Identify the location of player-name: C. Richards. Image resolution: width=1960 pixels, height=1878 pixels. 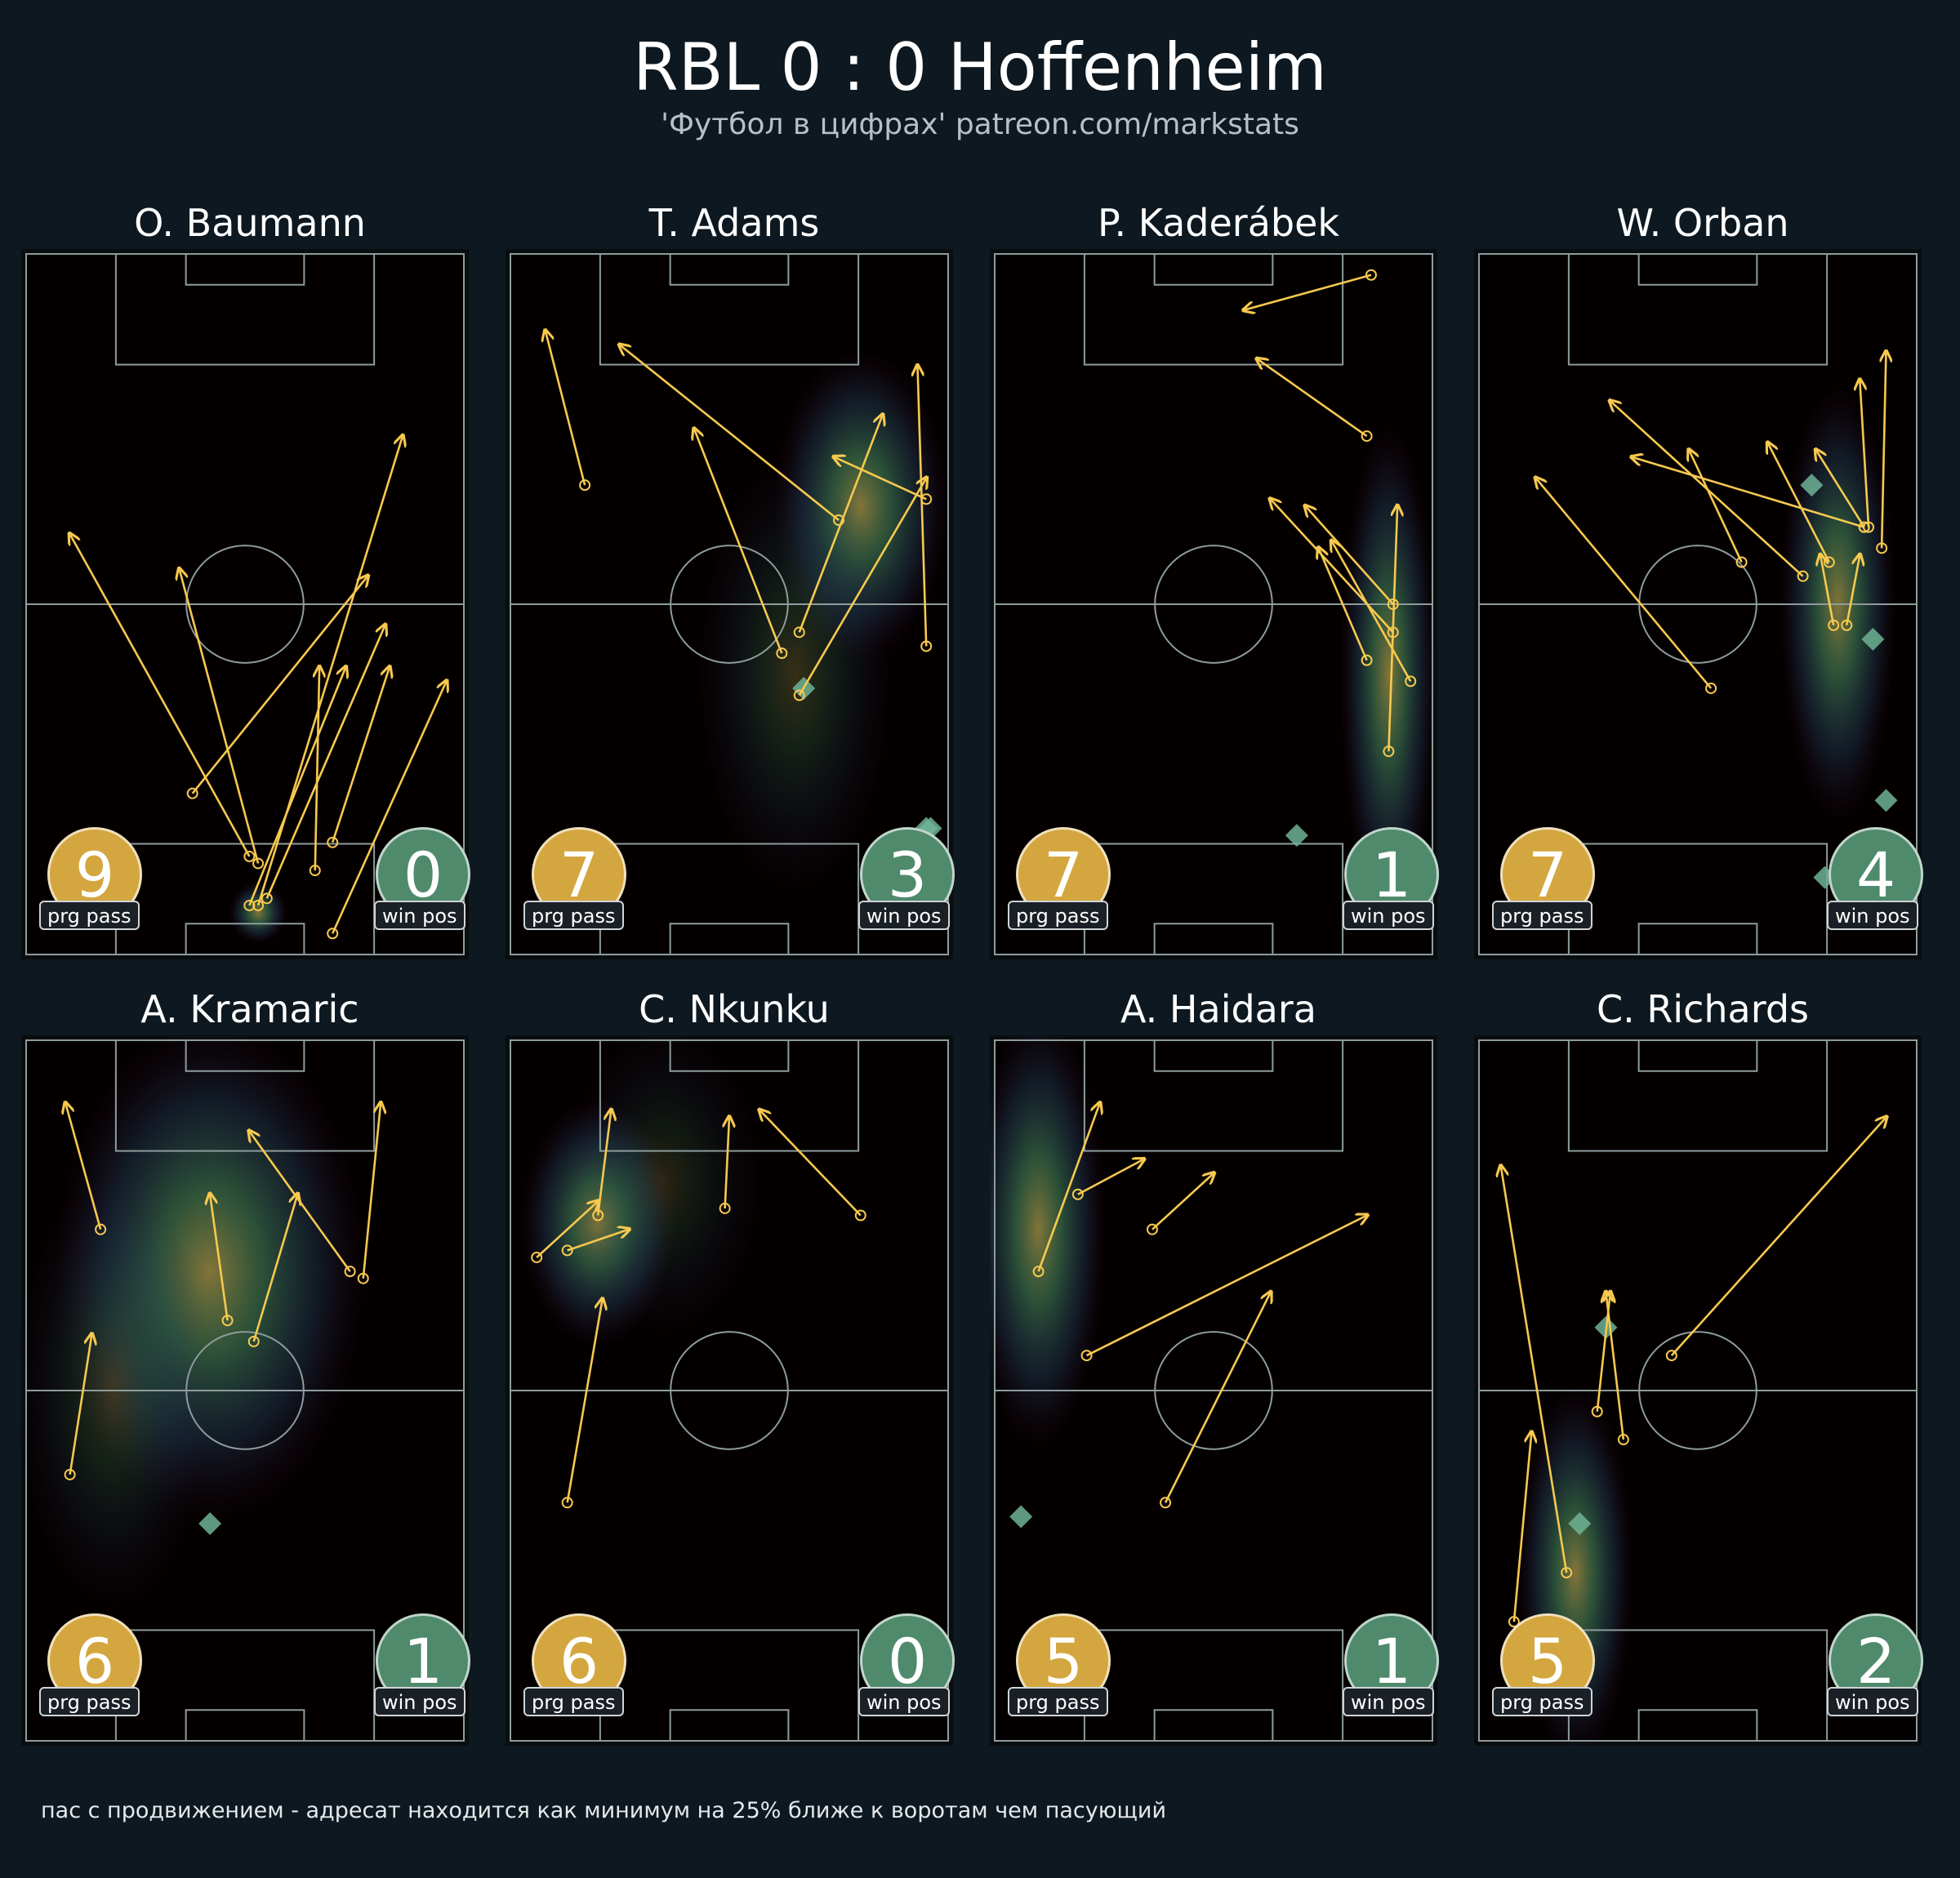
(1702, 1009).